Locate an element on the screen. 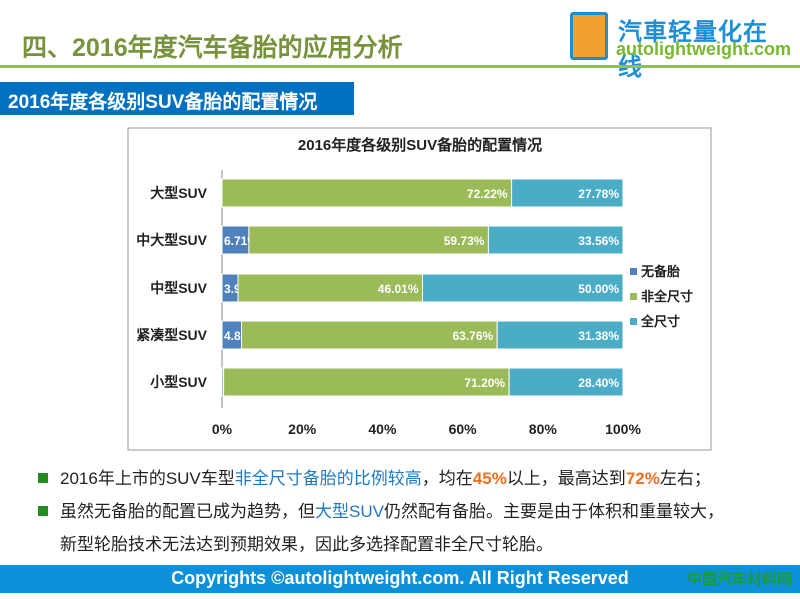 The height and width of the screenshot is (599, 800). logo-cube-icon is located at coordinates (589, 36).